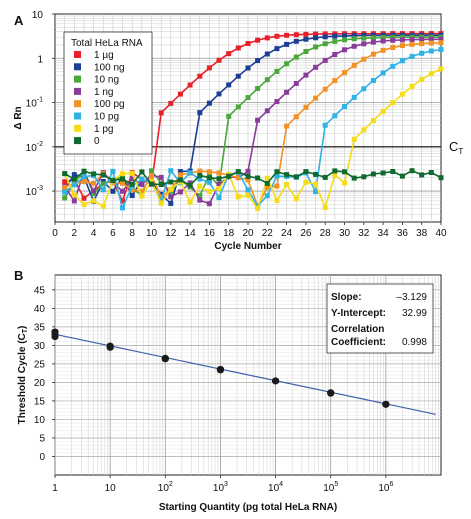 Image resolution: width=471 pixels, height=519 pixels. I want to click on panel-a-letter: A, so click(19, 20).